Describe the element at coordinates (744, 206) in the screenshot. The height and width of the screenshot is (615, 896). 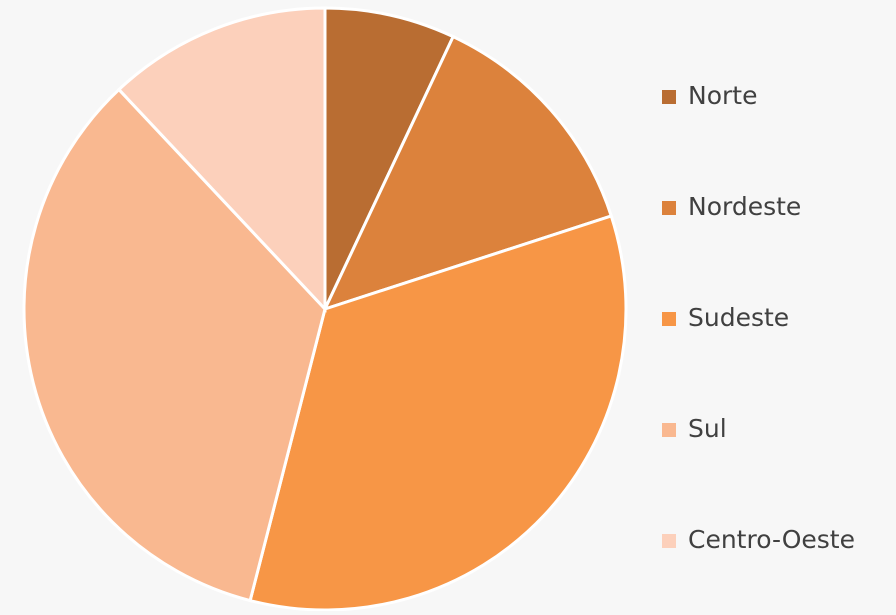
I see `legend-label: Nordeste` at that location.